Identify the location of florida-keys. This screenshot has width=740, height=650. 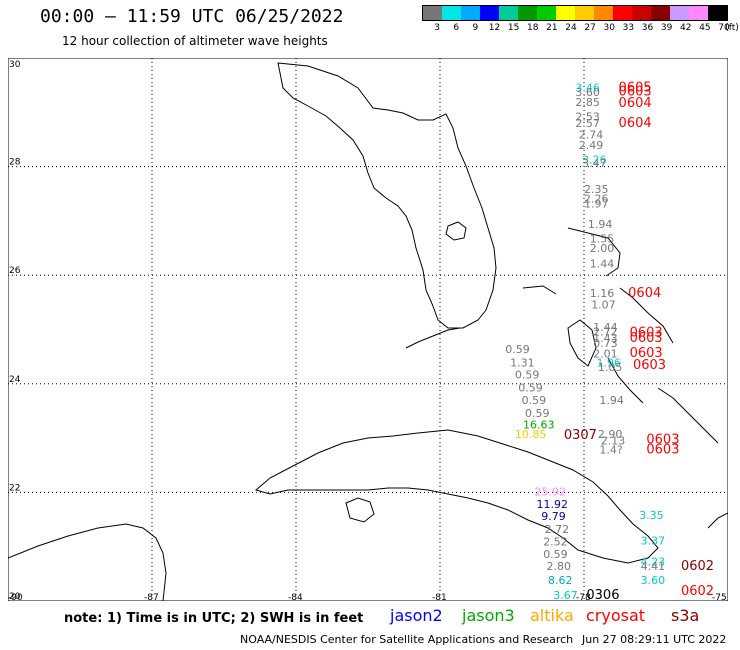
(433, 338).